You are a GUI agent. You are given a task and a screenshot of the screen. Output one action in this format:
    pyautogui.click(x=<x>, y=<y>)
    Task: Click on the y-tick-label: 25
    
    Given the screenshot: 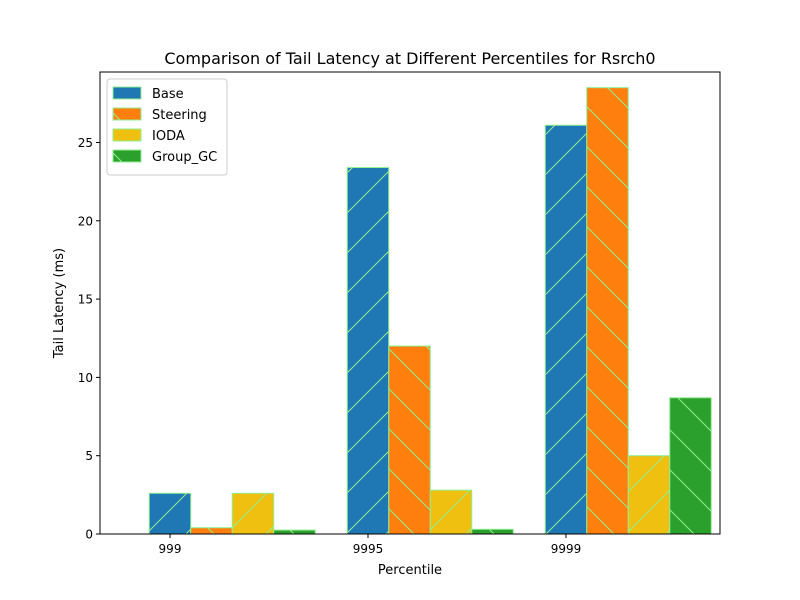 What is the action you would take?
    pyautogui.click(x=85, y=143)
    